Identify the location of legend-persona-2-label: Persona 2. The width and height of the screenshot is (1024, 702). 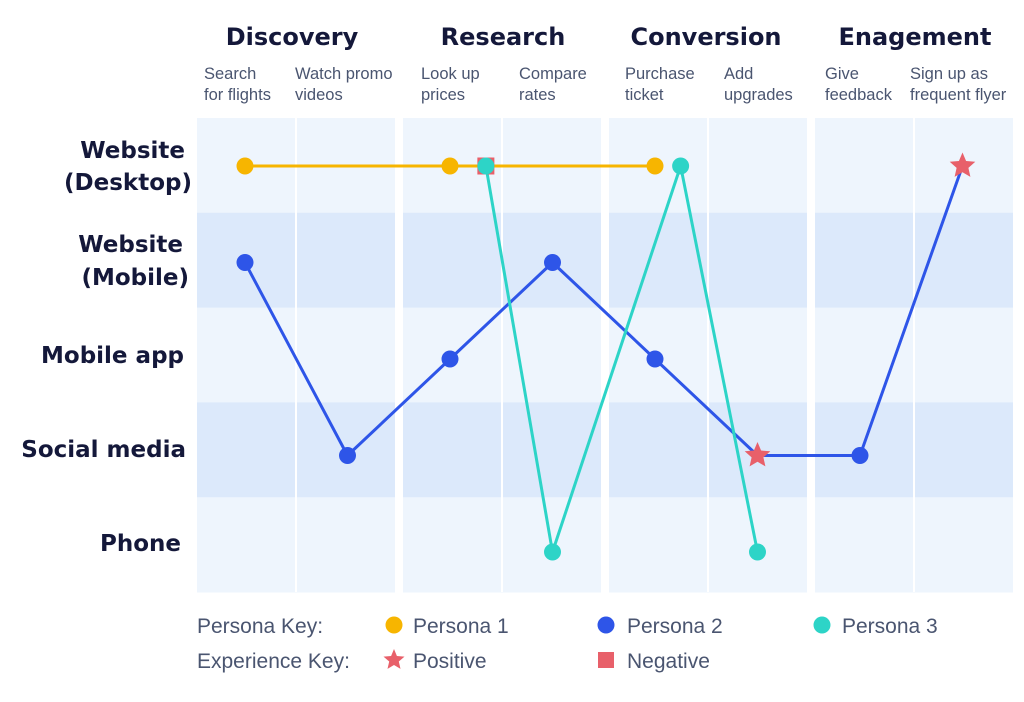
(675, 626).